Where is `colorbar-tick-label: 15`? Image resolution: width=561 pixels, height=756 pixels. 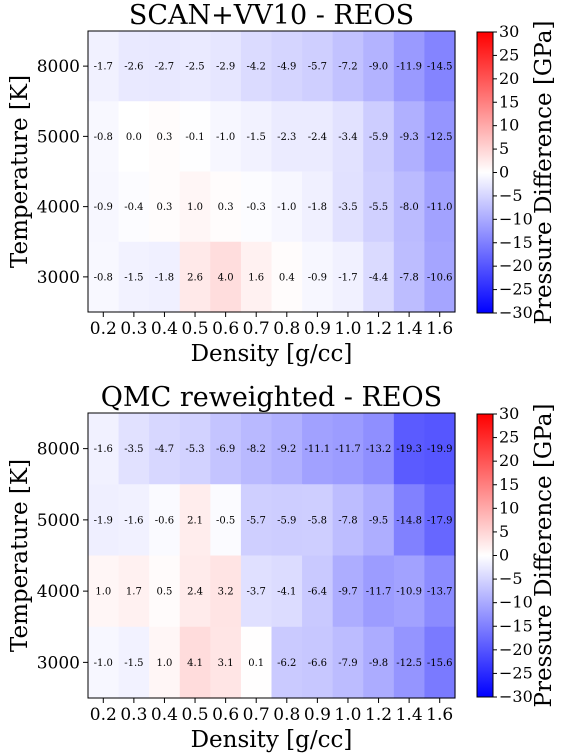
colorbar-tick-label: 15 is located at coordinates (509, 101).